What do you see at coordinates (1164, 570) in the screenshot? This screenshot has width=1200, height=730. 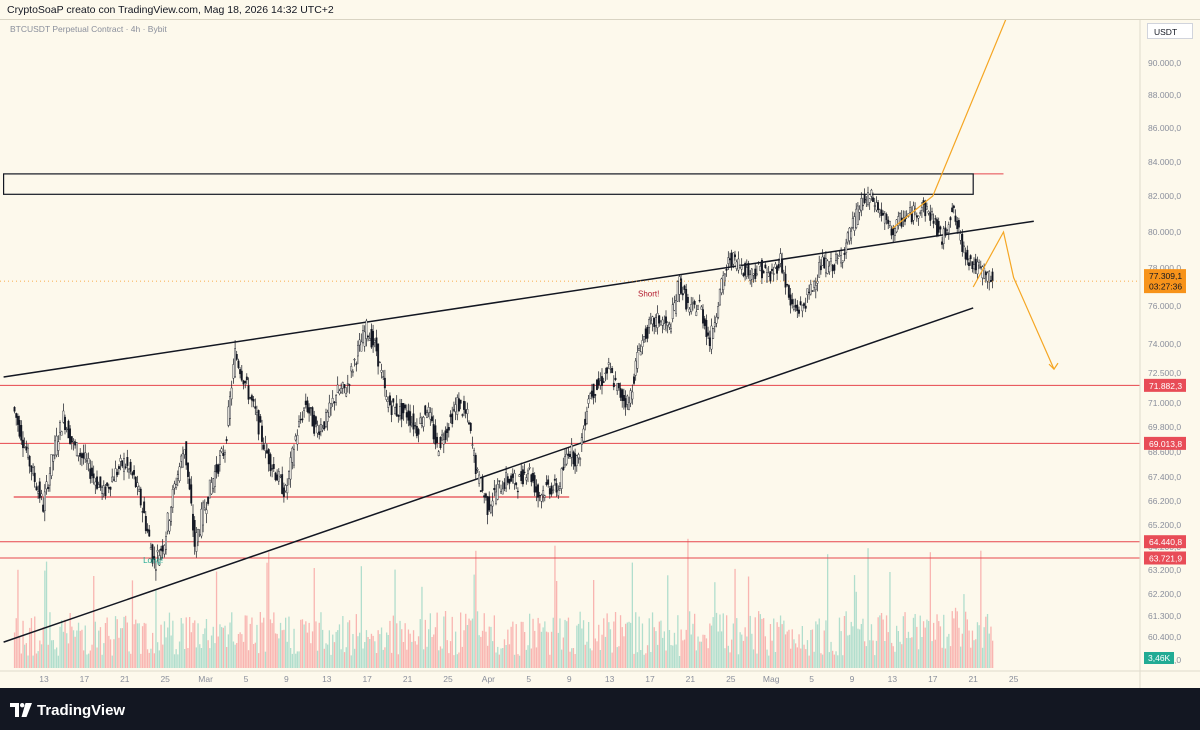 I see `price-tick-label: 63.200,0` at bounding box center [1164, 570].